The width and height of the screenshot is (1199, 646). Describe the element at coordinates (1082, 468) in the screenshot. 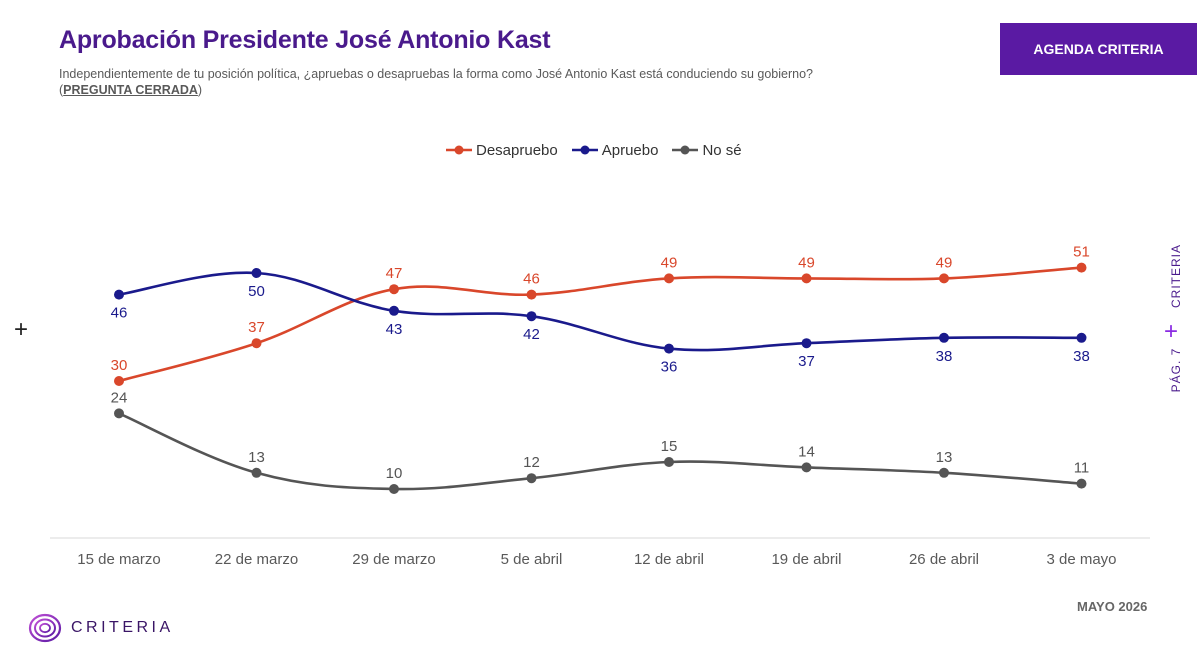

I see `data-label: 11` at that location.